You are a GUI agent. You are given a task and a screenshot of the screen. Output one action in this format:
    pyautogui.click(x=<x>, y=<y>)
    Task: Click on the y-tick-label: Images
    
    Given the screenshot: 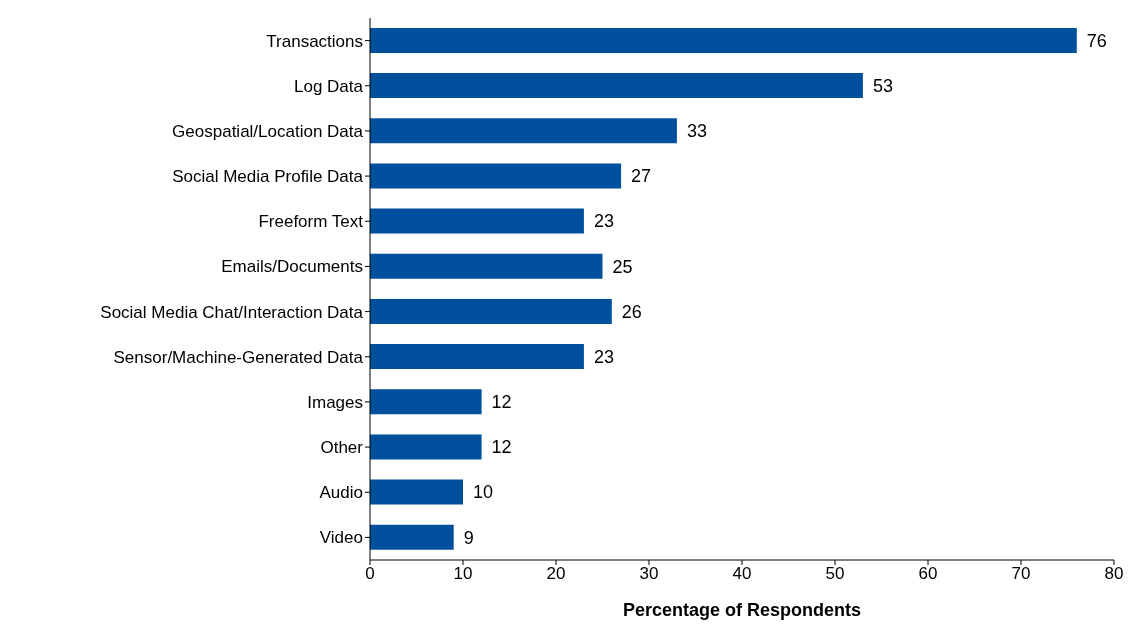 What is the action you would take?
    pyautogui.click(x=335, y=402)
    